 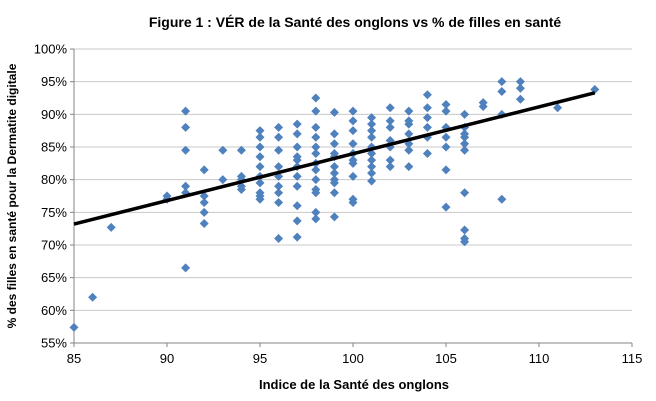 I want to click on x-tick-label: 90, so click(x=167, y=358).